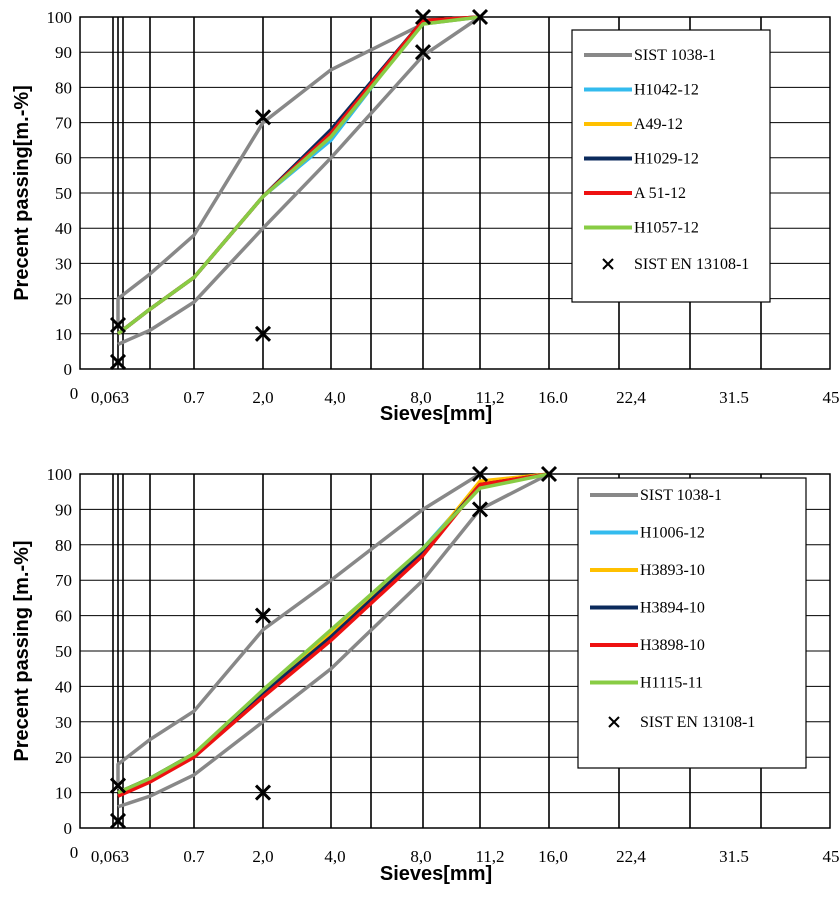  What do you see at coordinates (553, 397) in the screenshot?
I see `x-tick-label: 16.0` at bounding box center [553, 397].